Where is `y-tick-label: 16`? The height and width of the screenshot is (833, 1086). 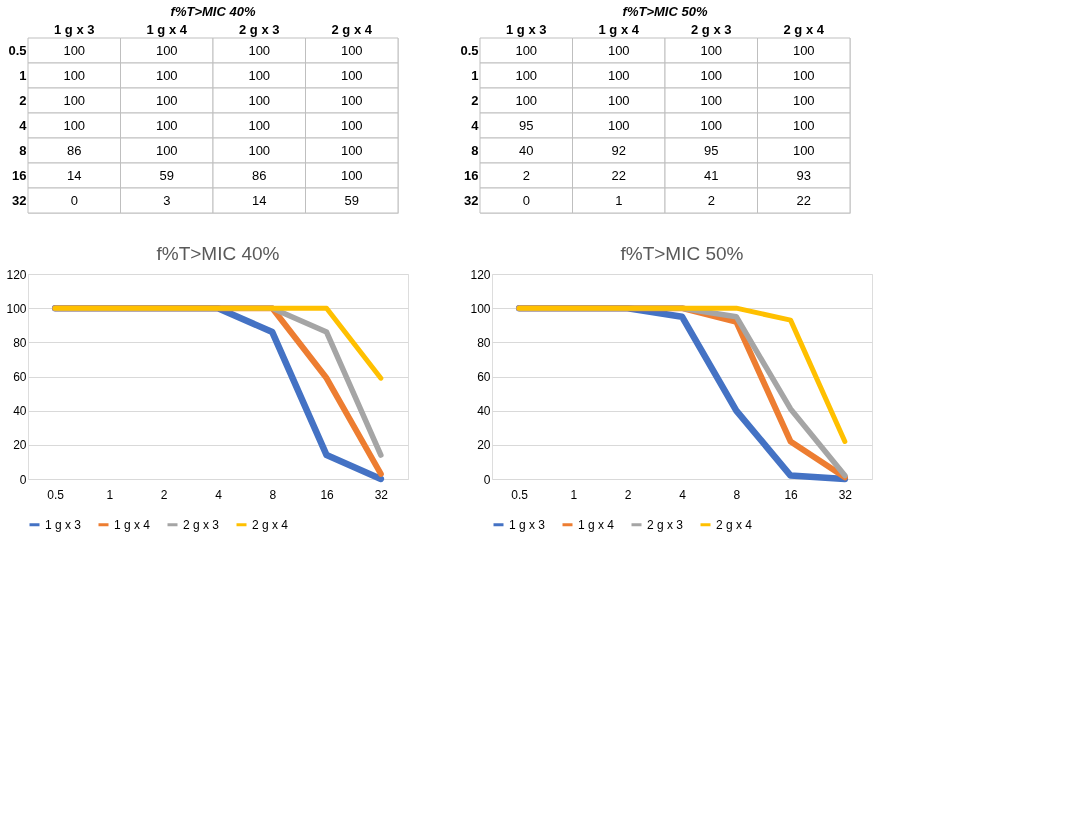
y-tick-label: 16 is located at coordinates (471, 175).